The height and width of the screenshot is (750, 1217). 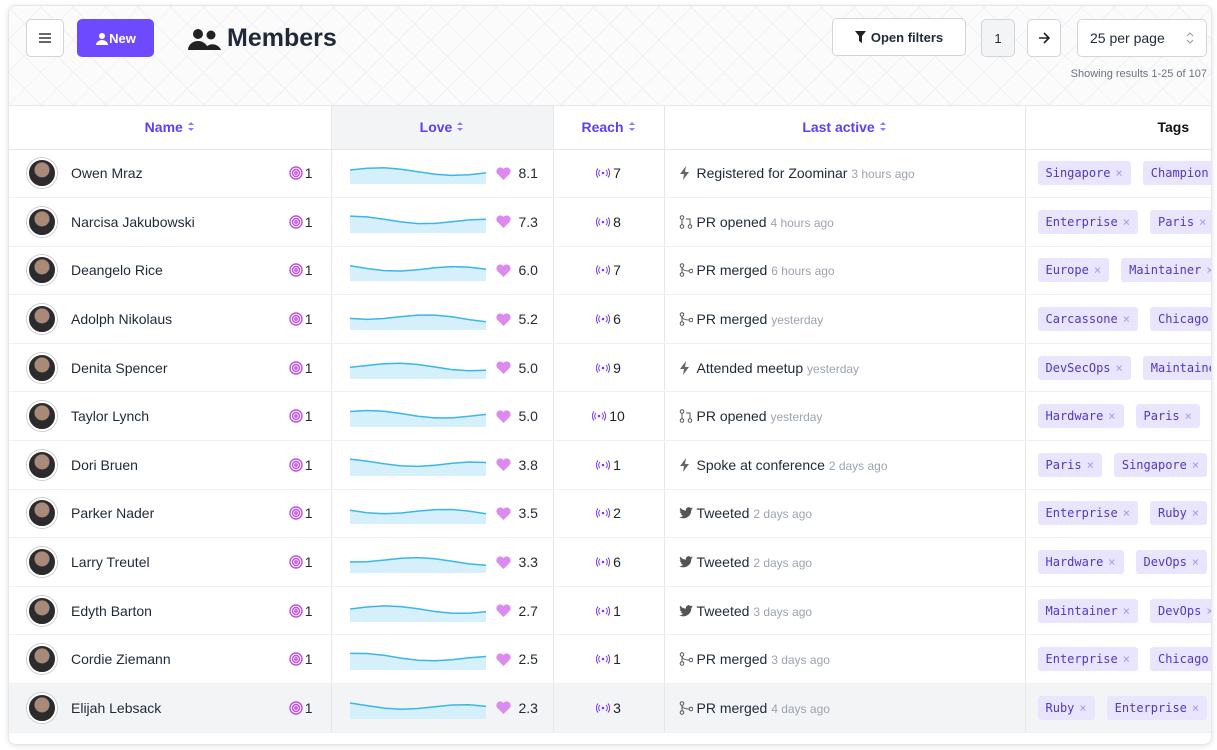 I want to click on name-cell: Denita Spencer 1, so click(x=170, y=368).